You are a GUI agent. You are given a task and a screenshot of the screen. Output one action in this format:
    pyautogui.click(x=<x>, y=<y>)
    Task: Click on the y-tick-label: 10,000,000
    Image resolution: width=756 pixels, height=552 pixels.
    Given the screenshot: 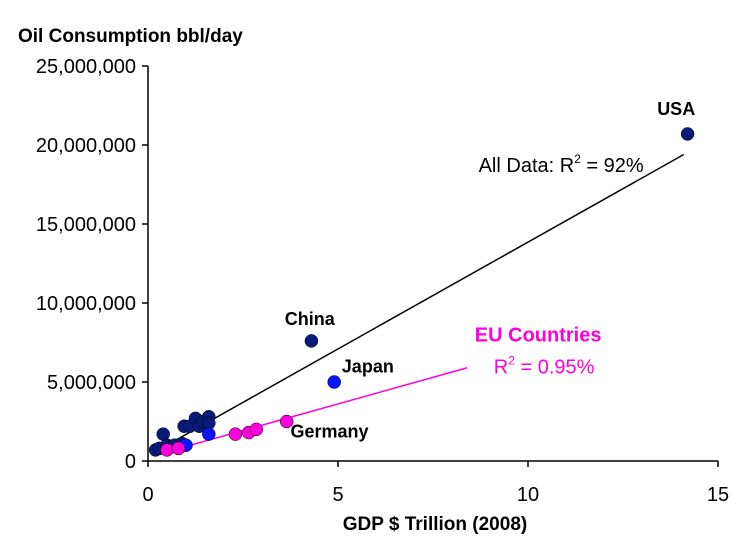 What is the action you would take?
    pyautogui.click(x=86, y=304)
    